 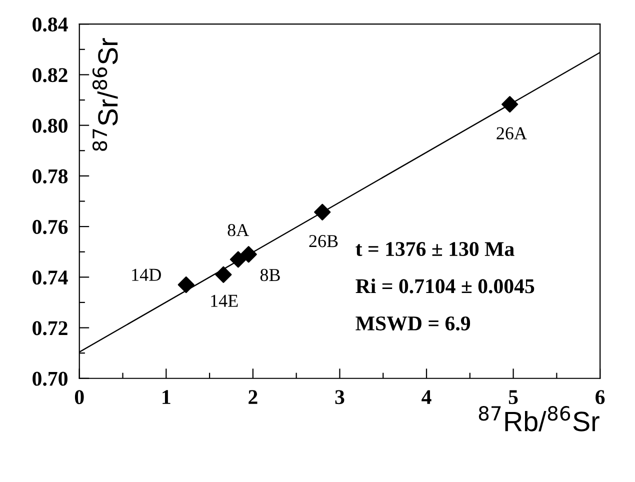 What do you see at coordinates (427, 397) in the screenshot?
I see `x-tick-label: 4` at bounding box center [427, 397].